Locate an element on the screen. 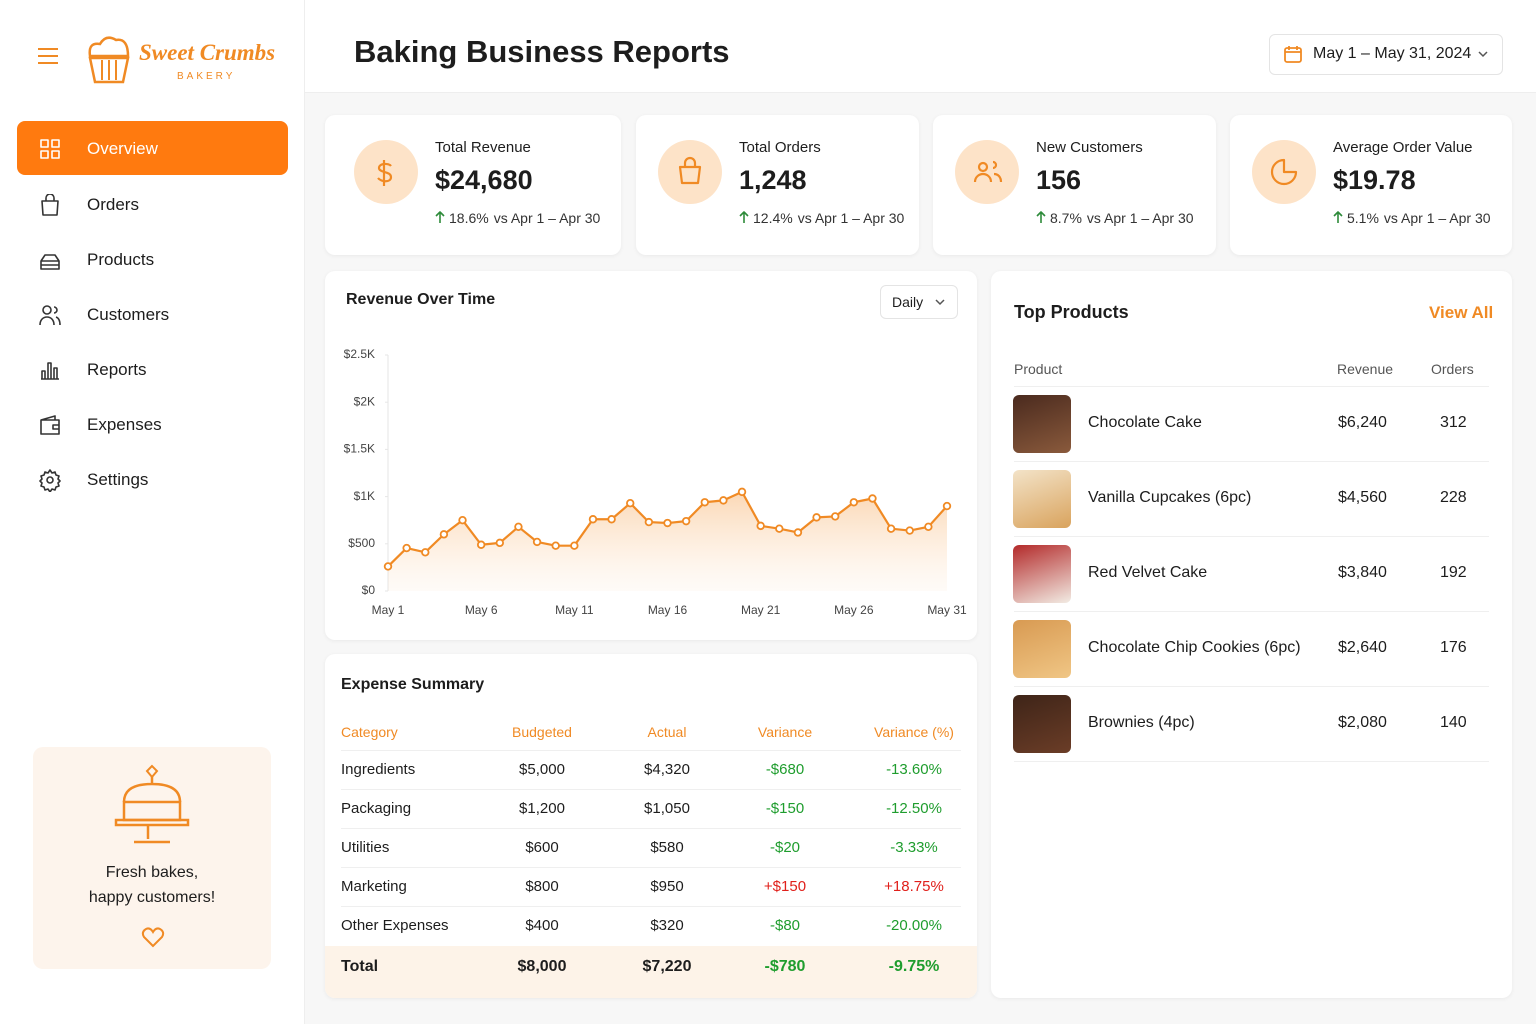  interval-select is located at coordinates (919, 302).